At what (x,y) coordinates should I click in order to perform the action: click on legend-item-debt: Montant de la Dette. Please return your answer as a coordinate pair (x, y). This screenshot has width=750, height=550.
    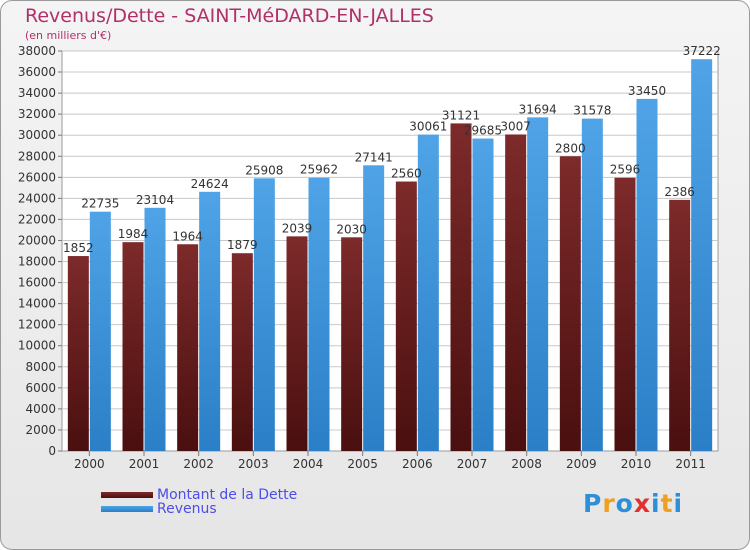
    Looking at the image, I should click on (199, 495).